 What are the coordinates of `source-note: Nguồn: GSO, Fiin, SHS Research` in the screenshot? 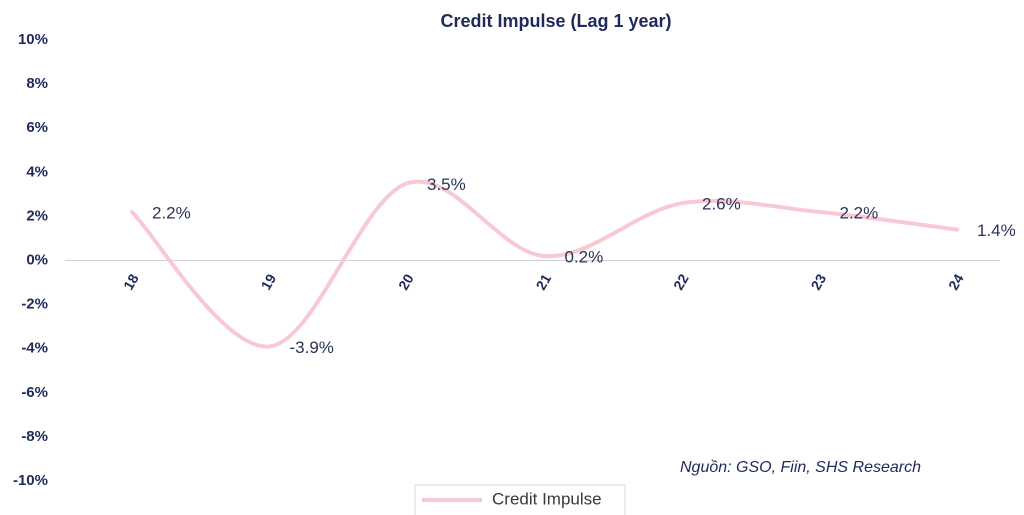 It's located at (800, 467).